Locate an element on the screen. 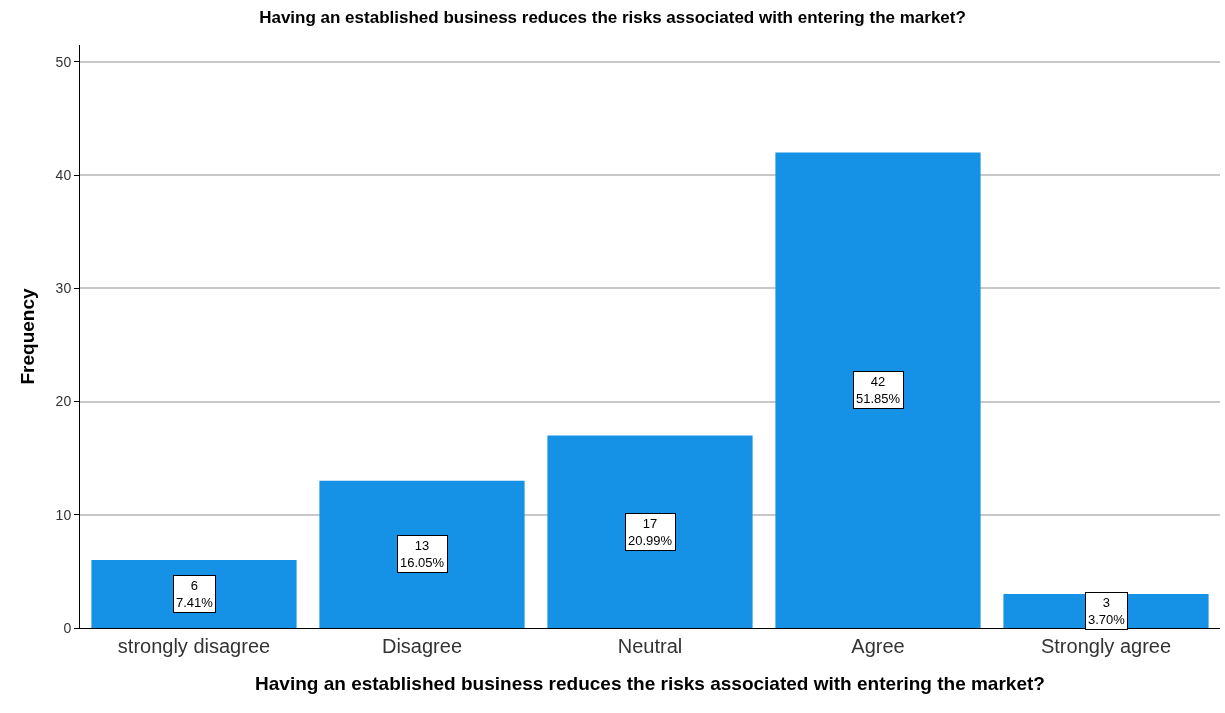 The height and width of the screenshot is (713, 1225). data-label: 13 16.05% is located at coordinates (422, 554).